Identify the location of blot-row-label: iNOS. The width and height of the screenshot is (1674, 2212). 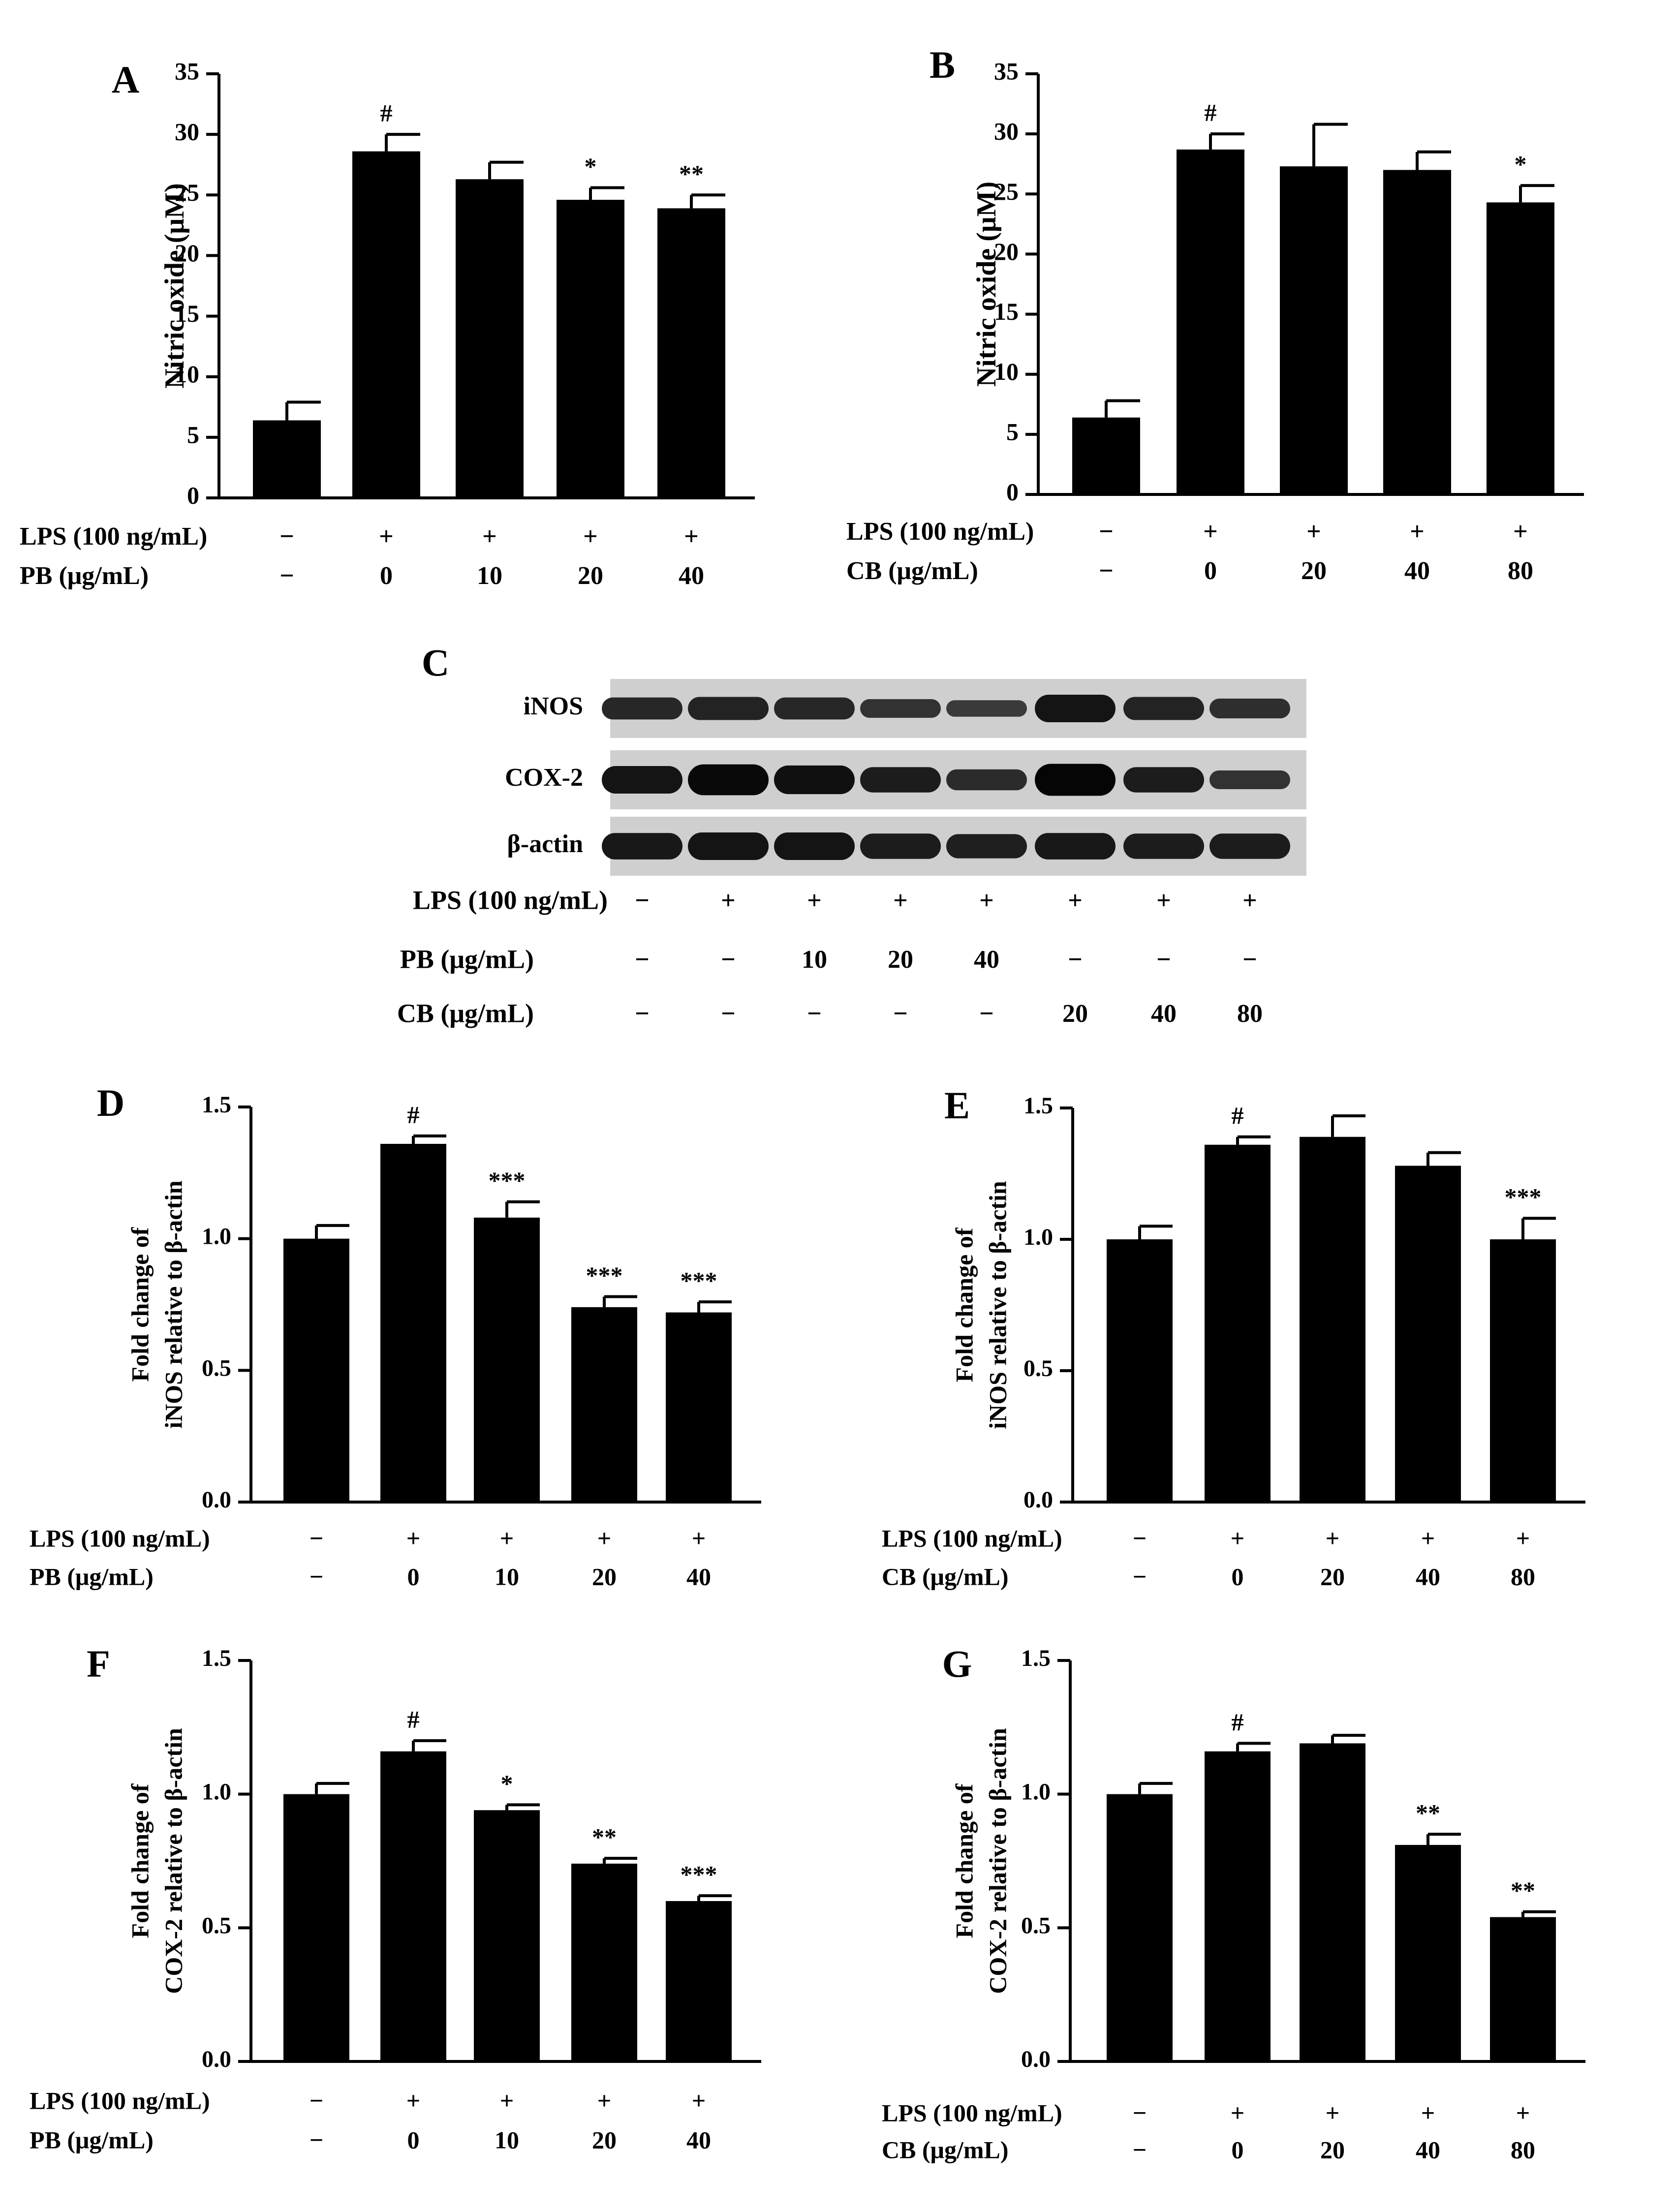
(553, 706).